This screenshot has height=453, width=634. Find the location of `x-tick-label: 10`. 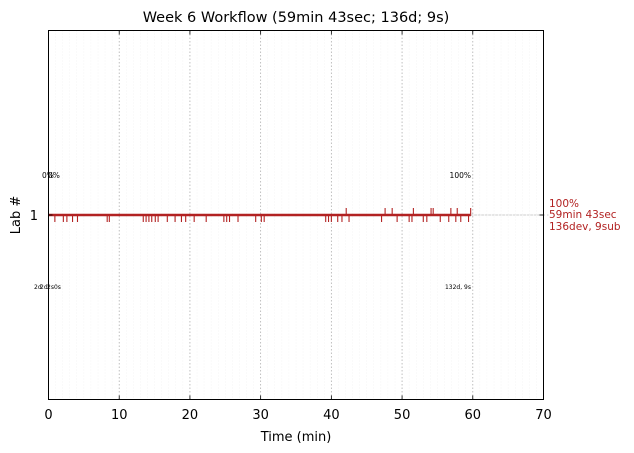

x-tick-label: 10 is located at coordinates (119, 415).